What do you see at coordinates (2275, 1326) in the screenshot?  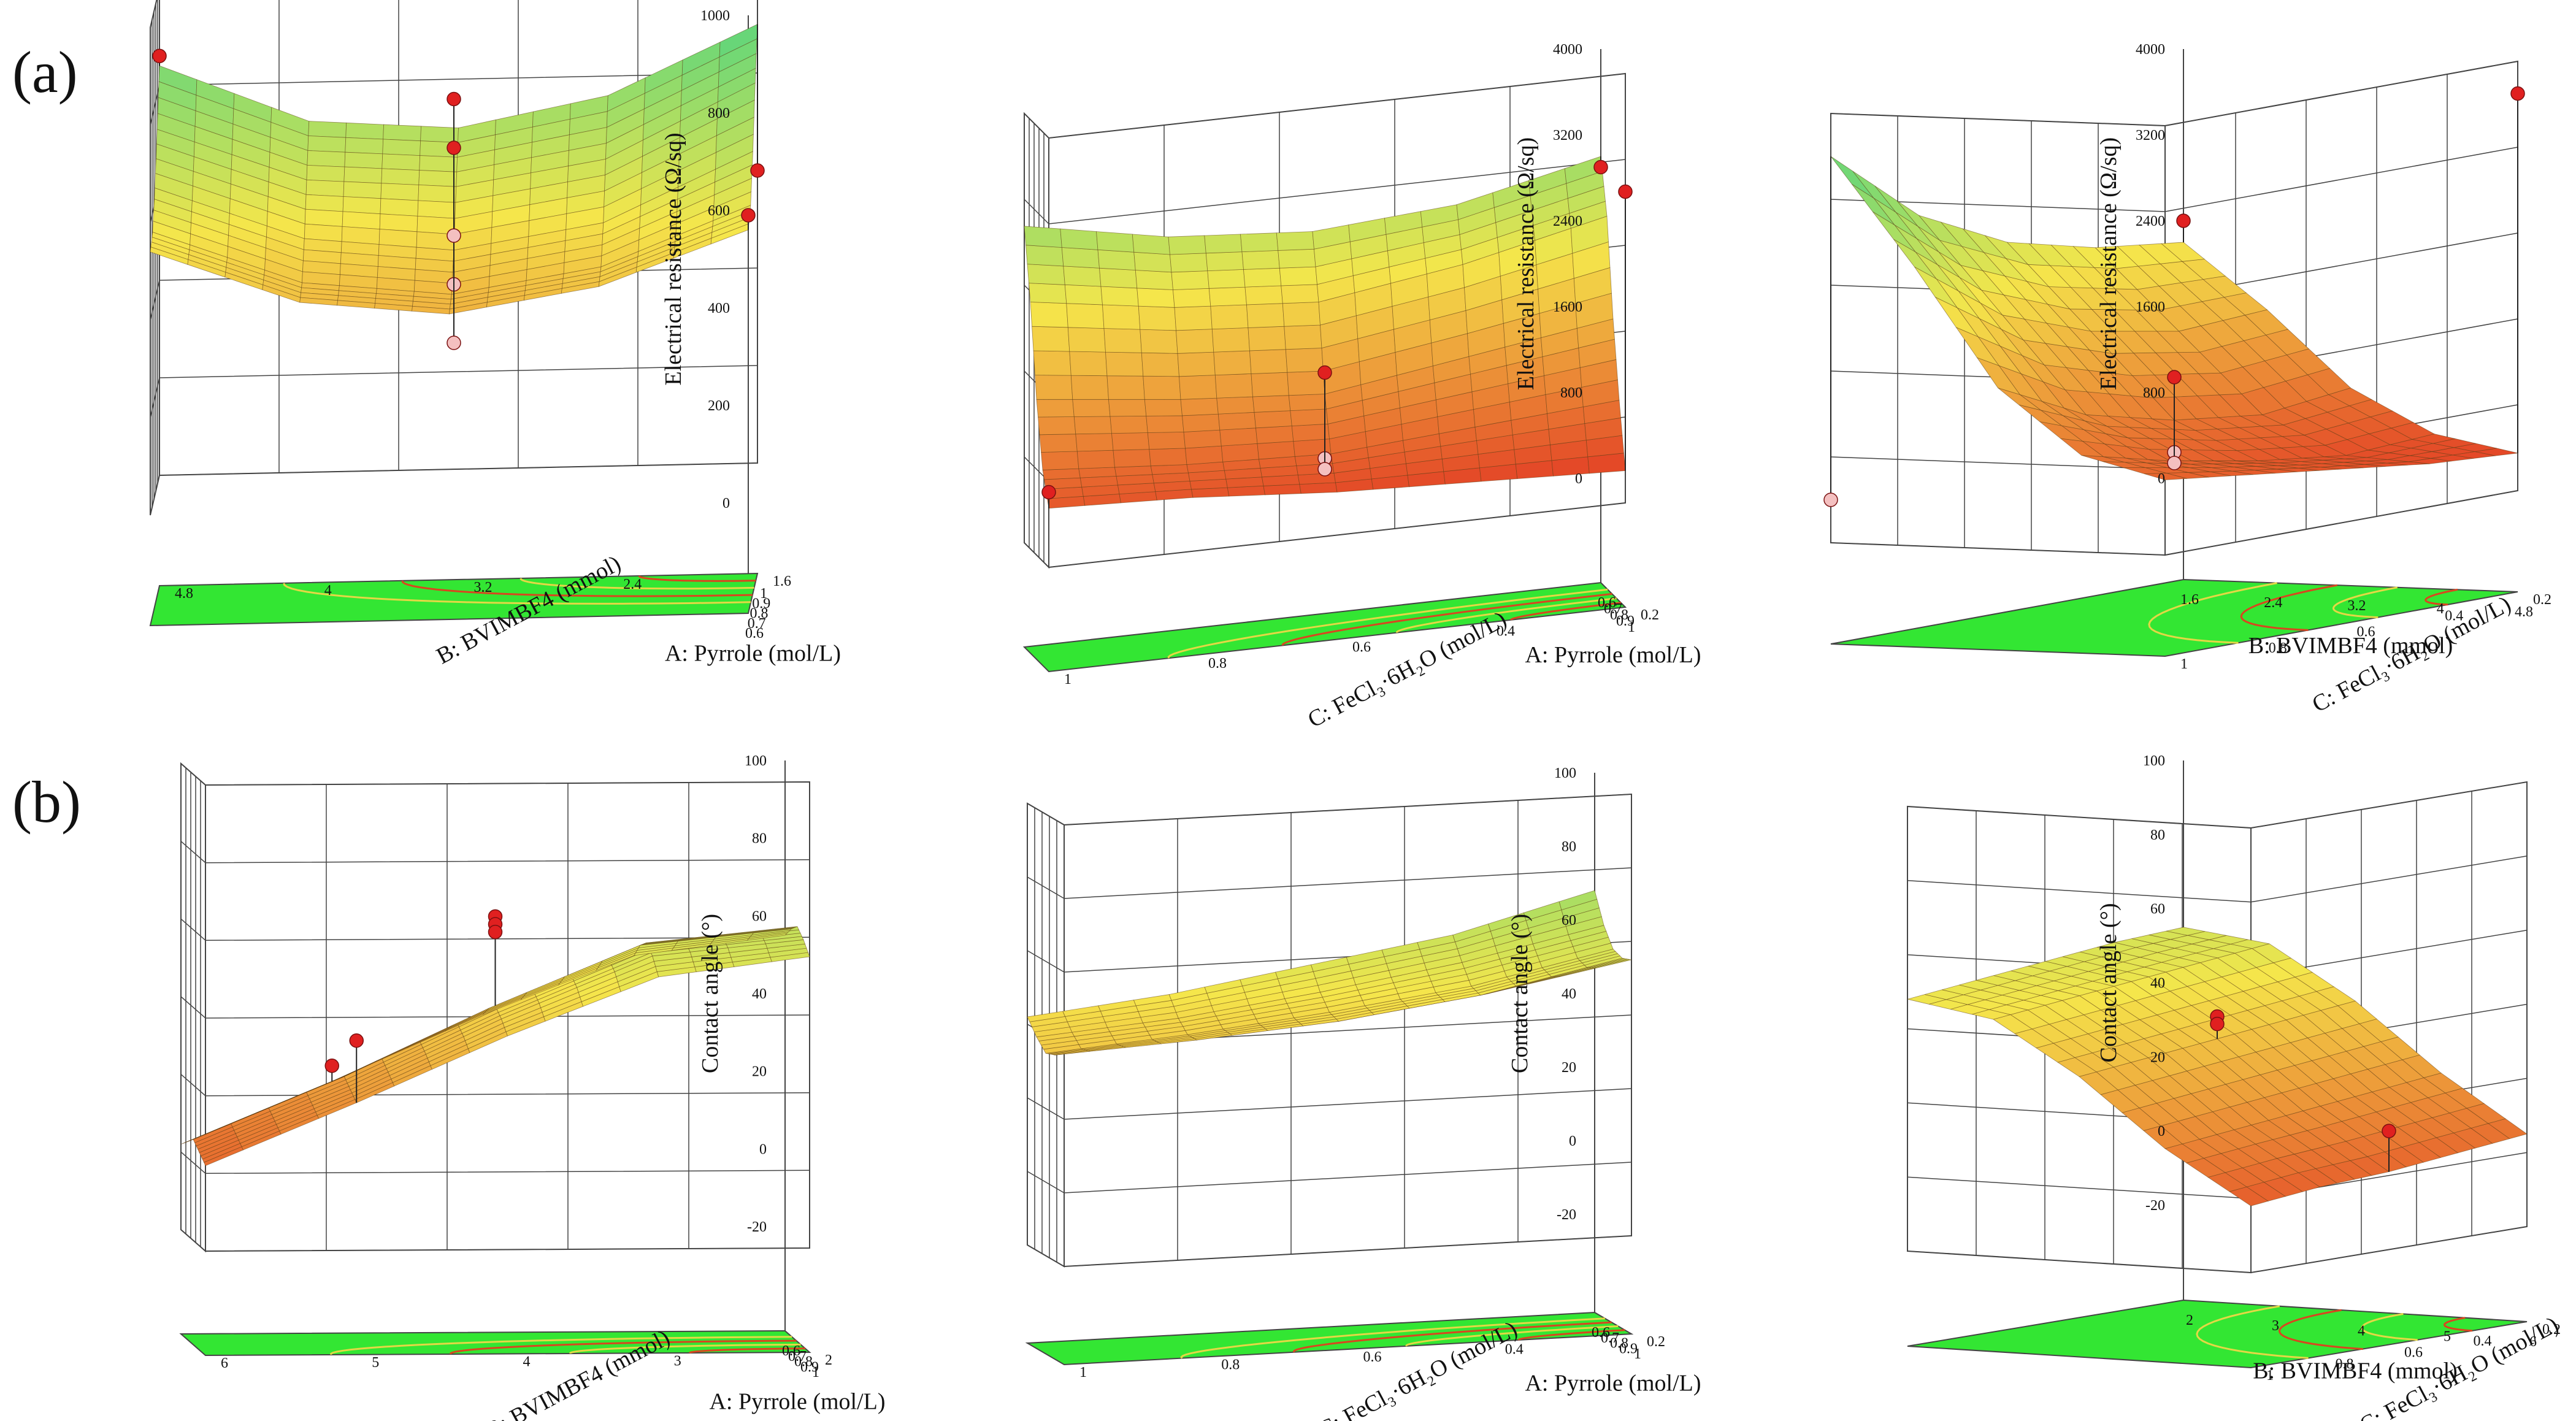 I see `x-tick-label: 3` at bounding box center [2275, 1326].